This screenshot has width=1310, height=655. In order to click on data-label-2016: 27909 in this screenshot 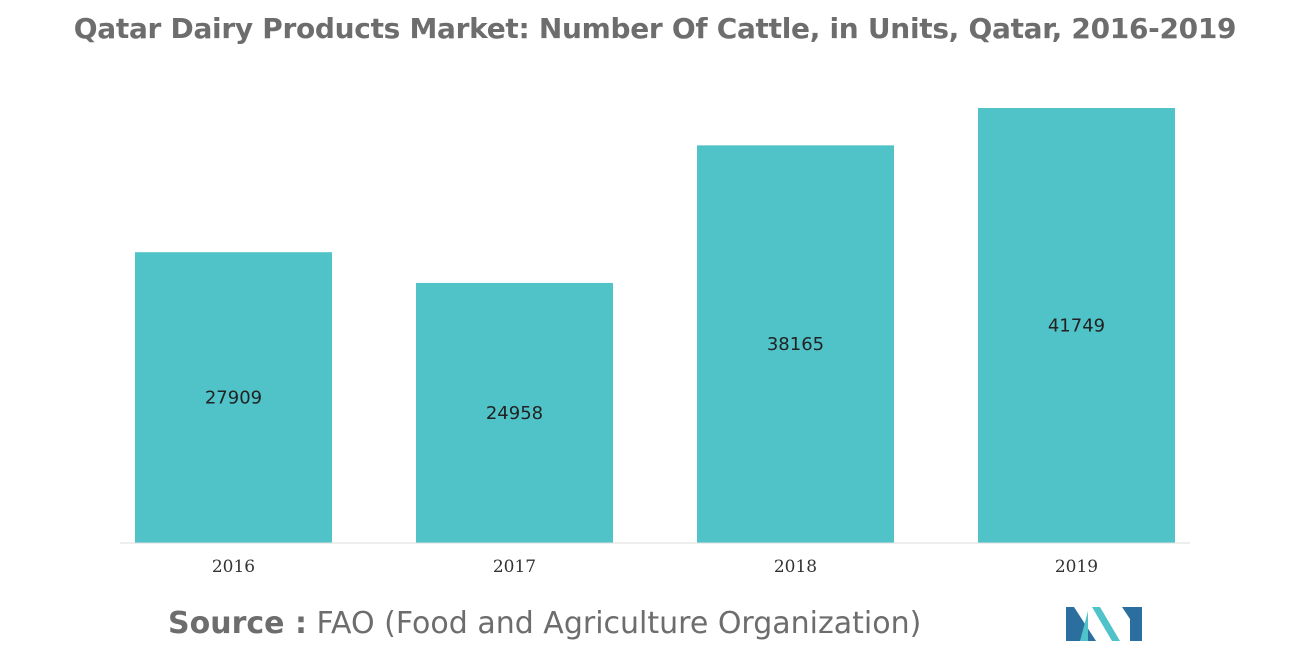, I will do `click(233, 398)`.